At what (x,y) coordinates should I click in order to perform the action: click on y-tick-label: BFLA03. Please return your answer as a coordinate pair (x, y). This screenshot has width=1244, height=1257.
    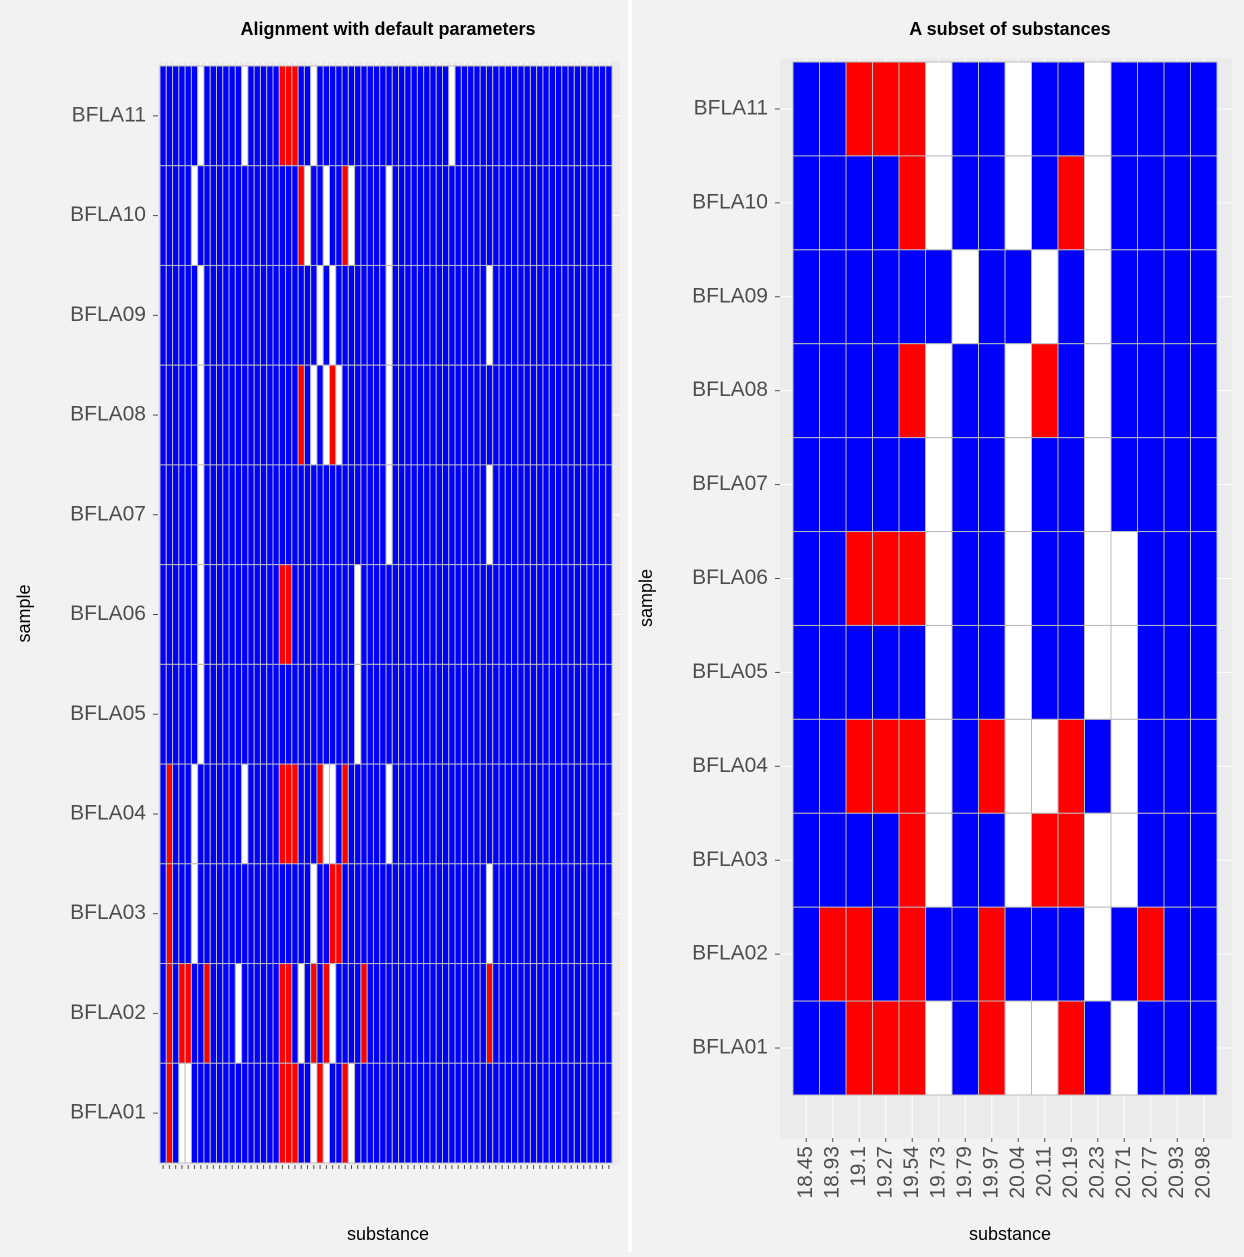
    Looking at the image, I should click on (730, 859).